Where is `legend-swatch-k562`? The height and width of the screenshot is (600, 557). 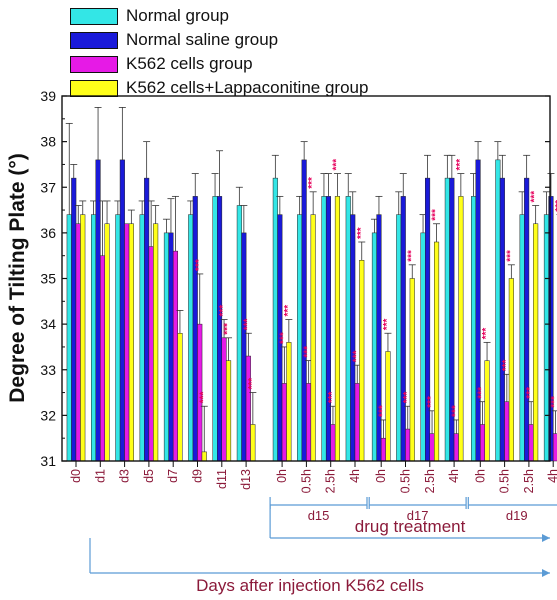 legend-swatch-k562 is located at coordinates (94, 64).